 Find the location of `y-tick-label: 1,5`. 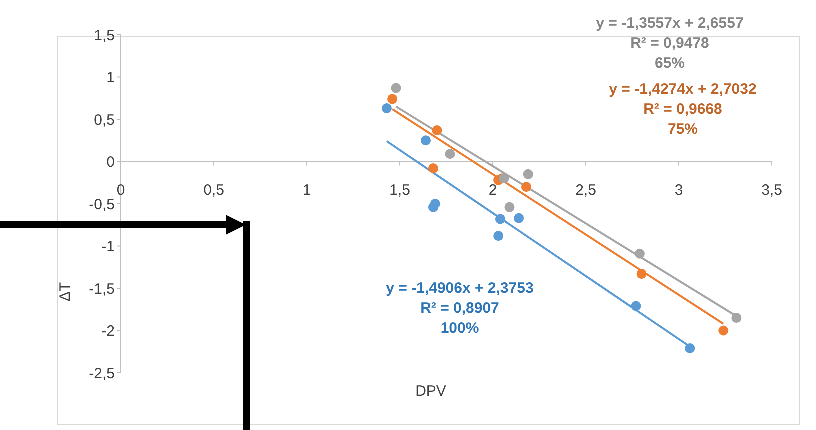

y-tick-label: 1,5 is located at coordinates (104, 35).